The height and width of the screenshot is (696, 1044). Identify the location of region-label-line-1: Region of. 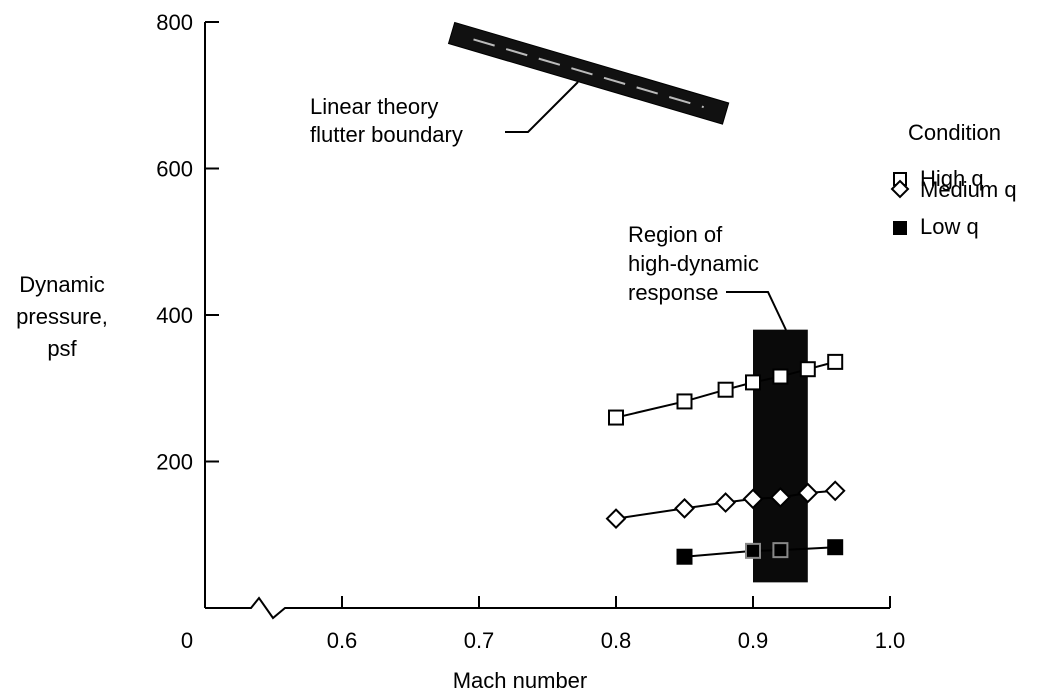
(675, 234).